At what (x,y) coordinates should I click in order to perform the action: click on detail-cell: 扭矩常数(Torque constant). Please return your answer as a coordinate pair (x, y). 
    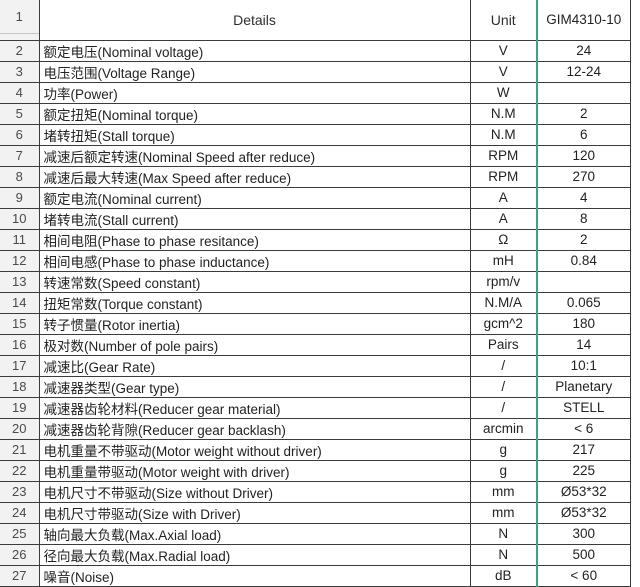
    Looking at the image, I should click on (254, 302).